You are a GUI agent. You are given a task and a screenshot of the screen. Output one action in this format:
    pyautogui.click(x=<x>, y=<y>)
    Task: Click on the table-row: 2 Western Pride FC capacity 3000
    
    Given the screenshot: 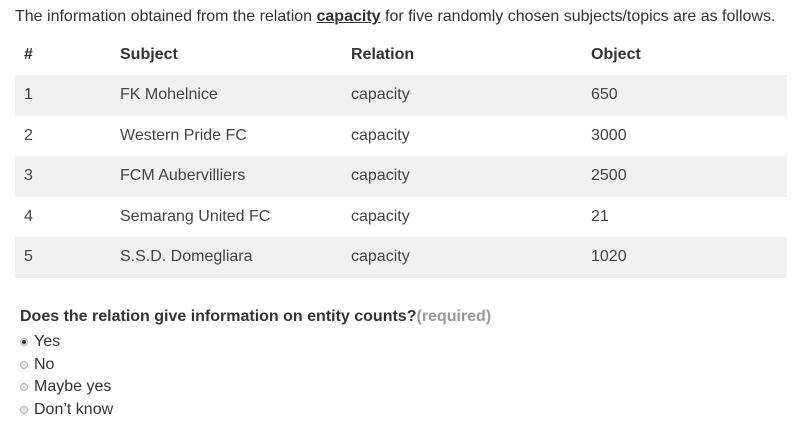 What is the action you would take?
    pyautogui.click(x=401, y=136)
    